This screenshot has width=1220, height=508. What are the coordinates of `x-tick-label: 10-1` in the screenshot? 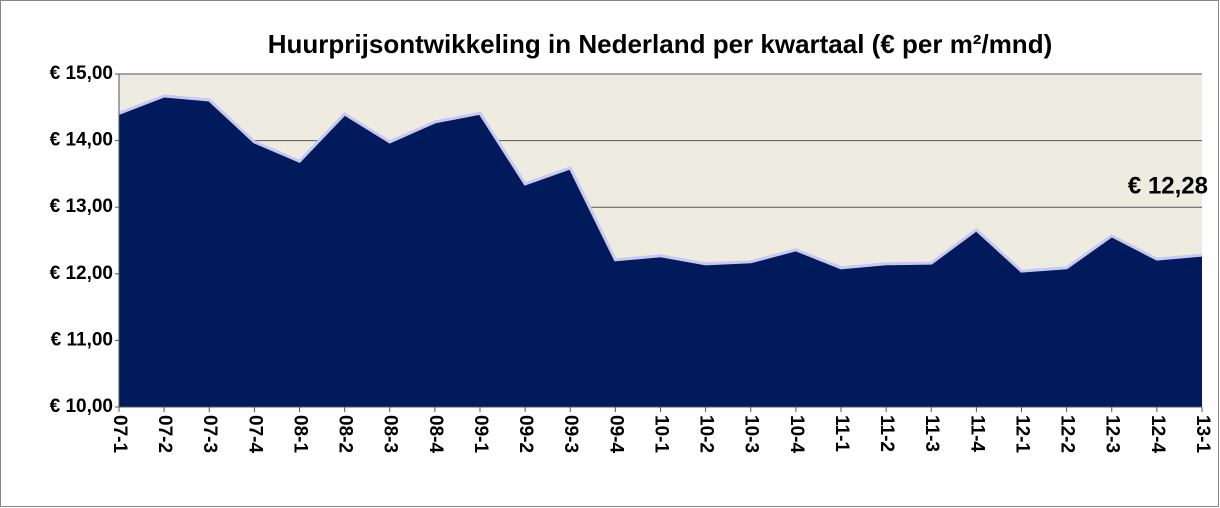 It's located at (660, 434).